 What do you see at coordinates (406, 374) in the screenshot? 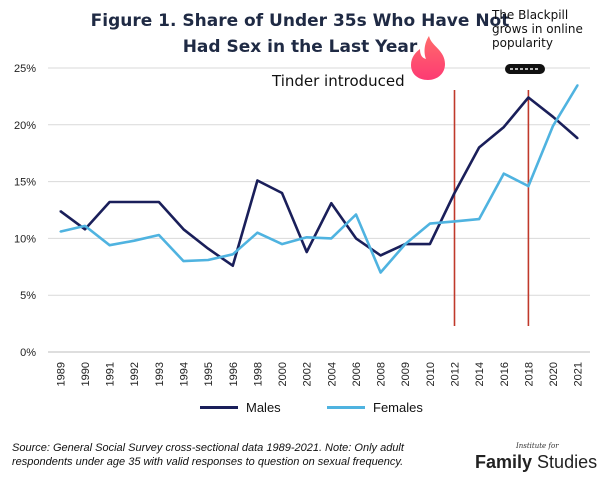
I see `x-tick-label: 2009` at bounding box center [406, 374].